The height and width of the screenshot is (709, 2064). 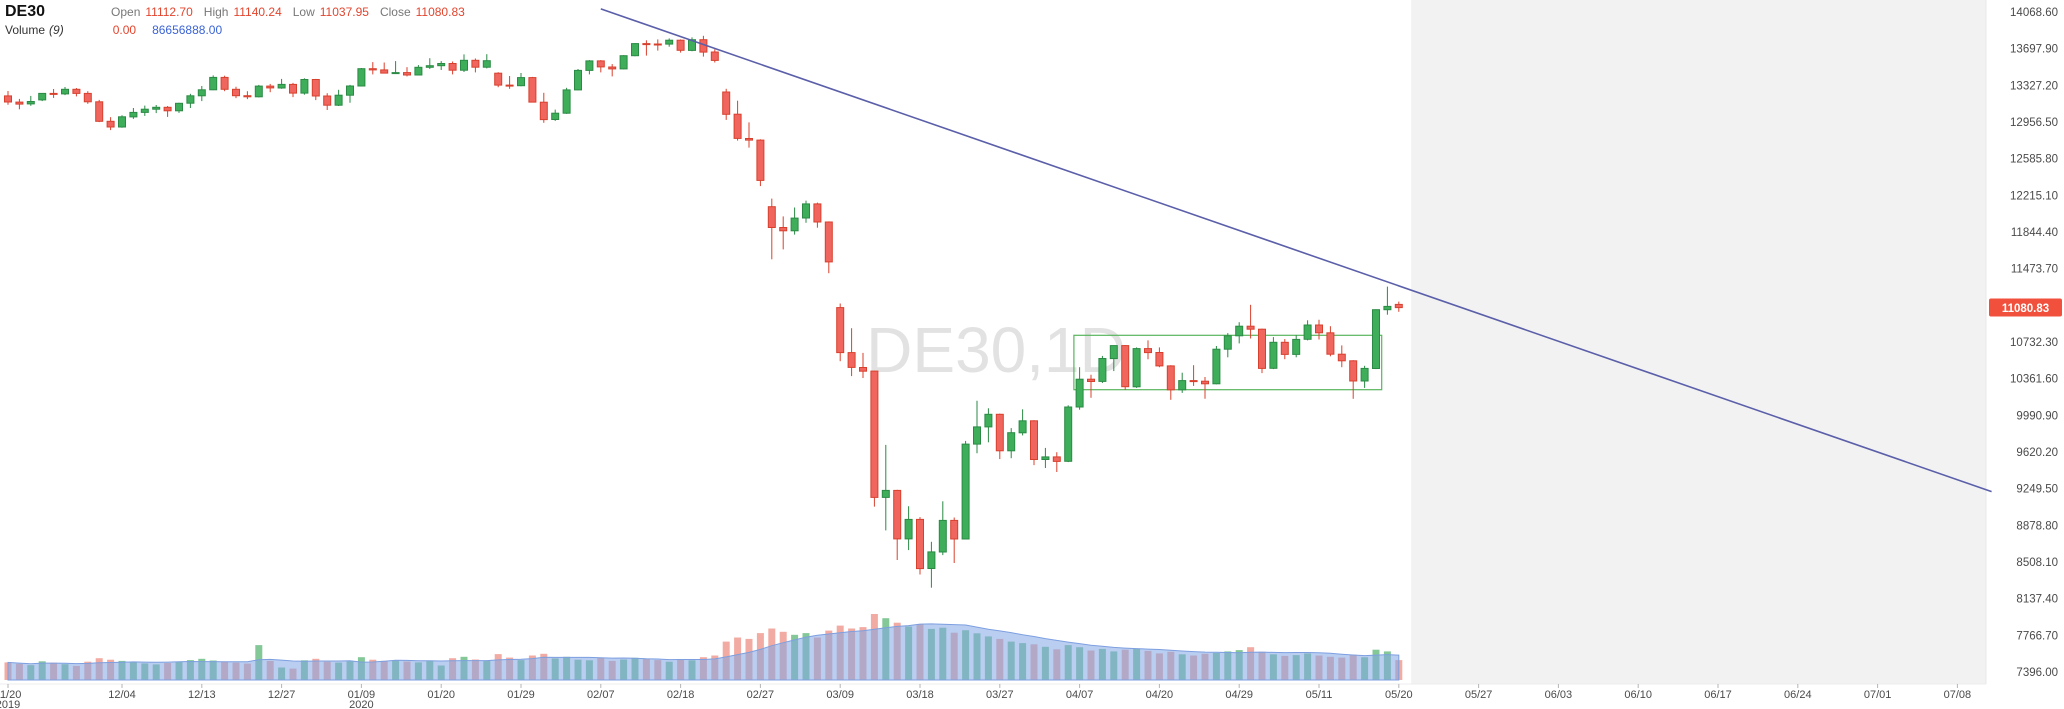 What do you see at coordinates (2037, 636) in the screenshot?
I see `svg-text: 7766.70` at bounding box center [2037, 636].